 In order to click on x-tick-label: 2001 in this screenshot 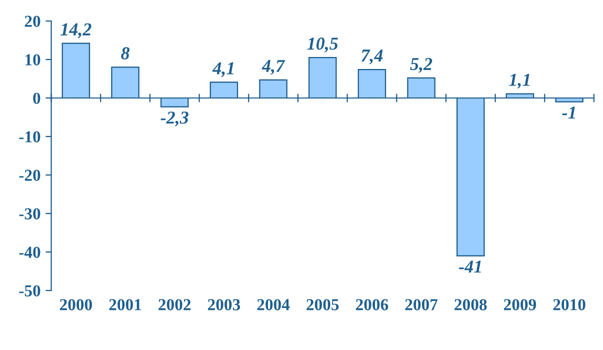, I will do `click(125, 304)`.